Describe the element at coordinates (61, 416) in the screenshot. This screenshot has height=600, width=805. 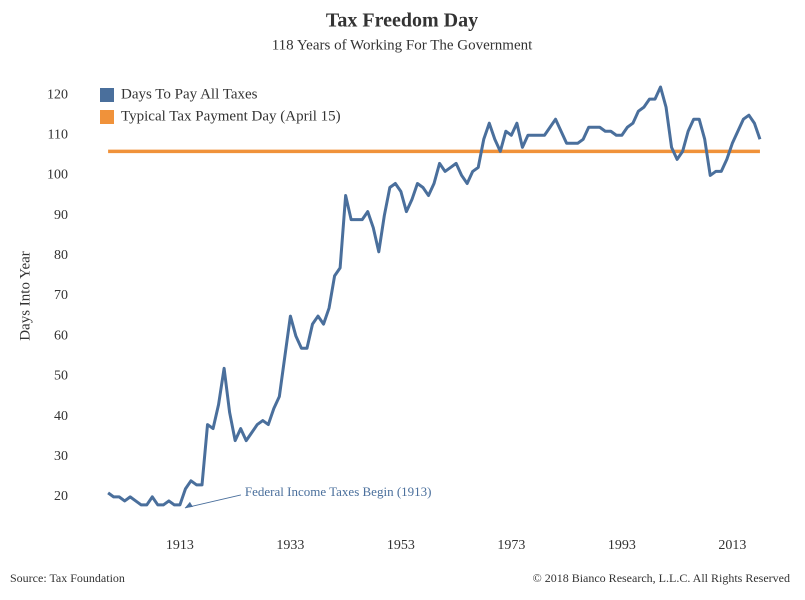
I see `y-tick-label: 40` at that location.